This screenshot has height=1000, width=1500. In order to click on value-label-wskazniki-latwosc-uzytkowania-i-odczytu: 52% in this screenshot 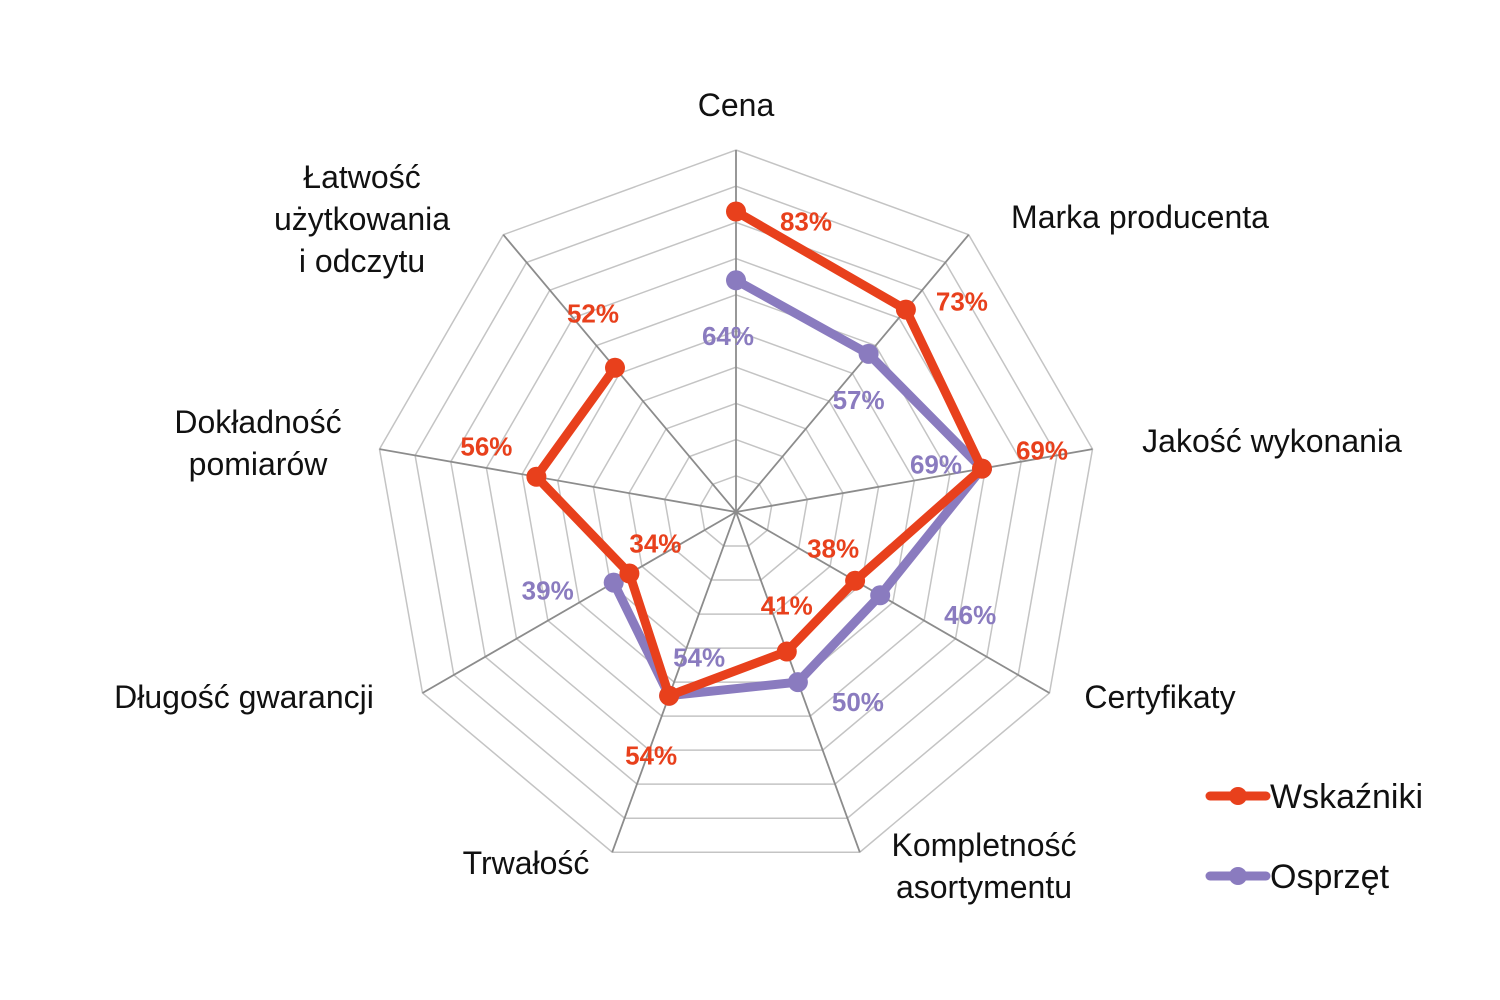, I will do `click(593, 314)`.